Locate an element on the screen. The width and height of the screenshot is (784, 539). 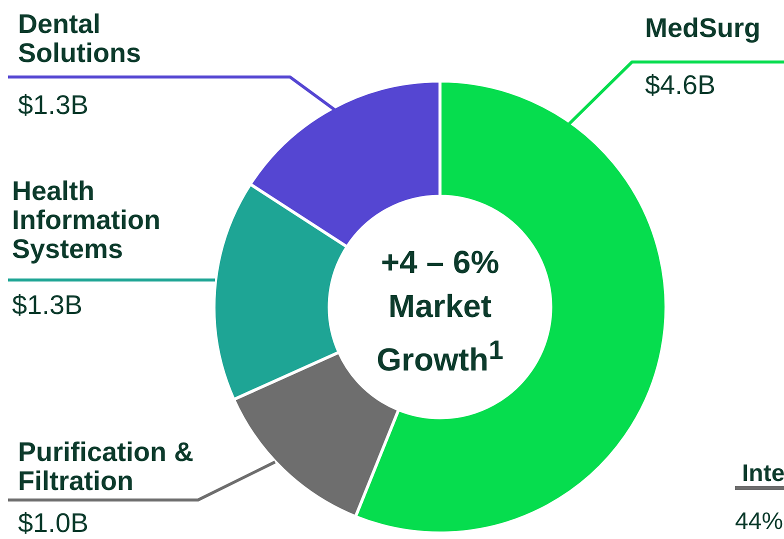
slice-label: MedSurg is located at coordinates (703, 28).